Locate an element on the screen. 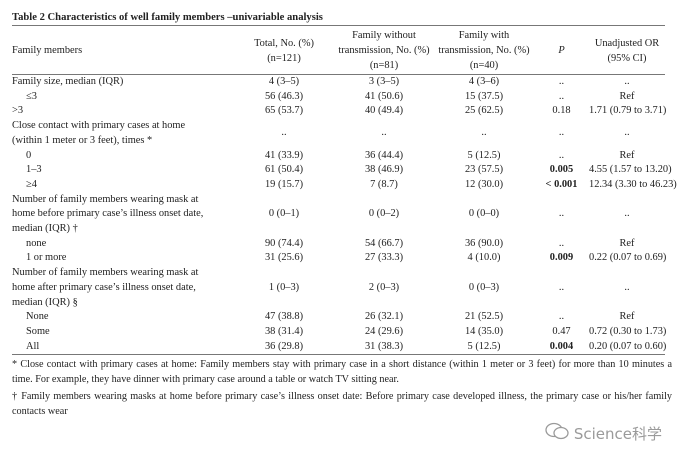  cell-p: < 0.001 is located at coordinates (561, 184).